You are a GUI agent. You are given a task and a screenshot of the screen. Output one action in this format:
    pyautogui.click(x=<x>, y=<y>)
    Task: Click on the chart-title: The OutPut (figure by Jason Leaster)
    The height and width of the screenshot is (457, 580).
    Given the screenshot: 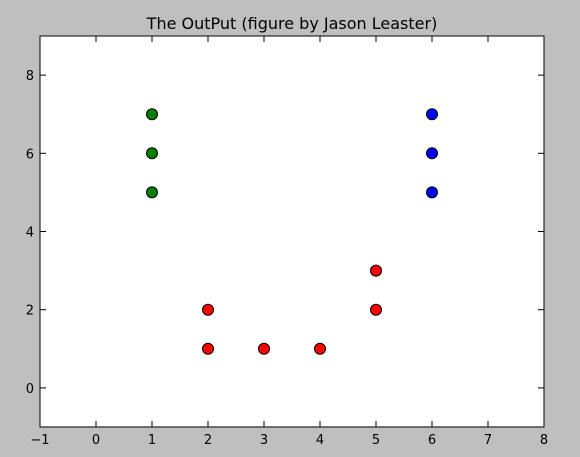 What is the action you would take?
    pyautogui.click(x=292, y=23)
    